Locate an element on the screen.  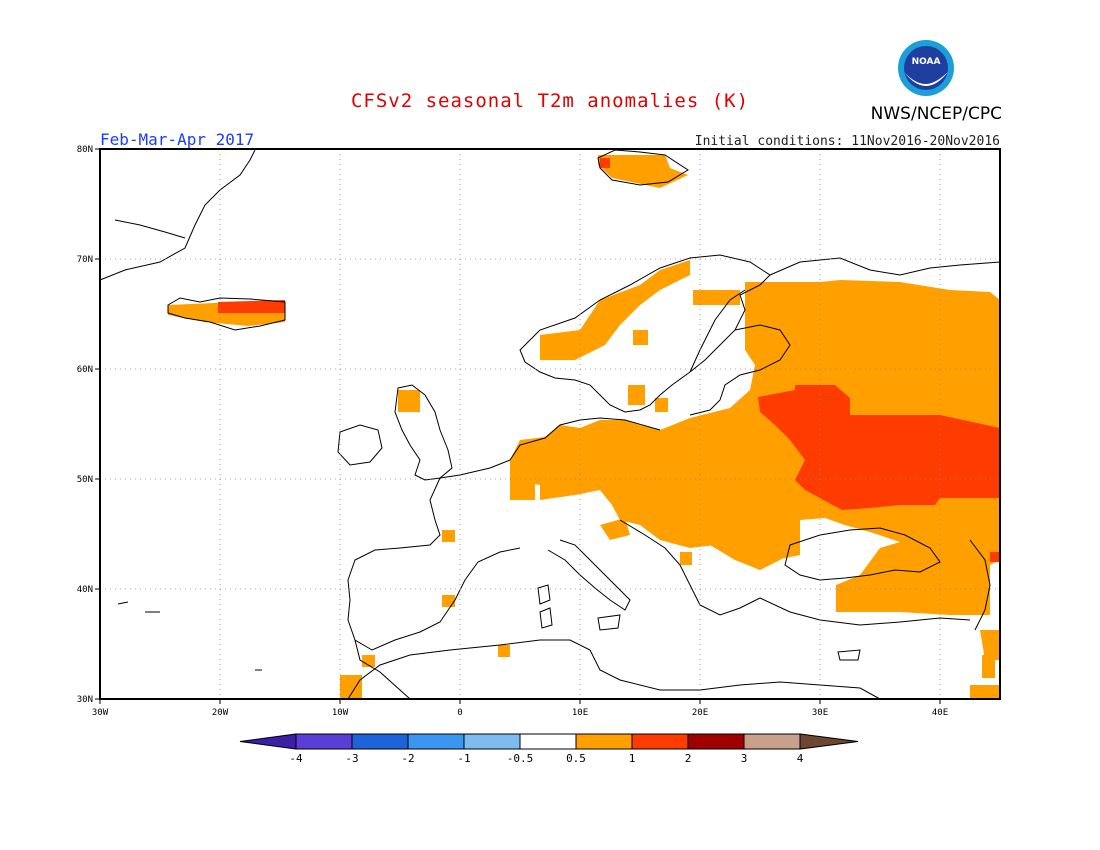
lon-tick-label: 30E is located at coordinates (820, 713).